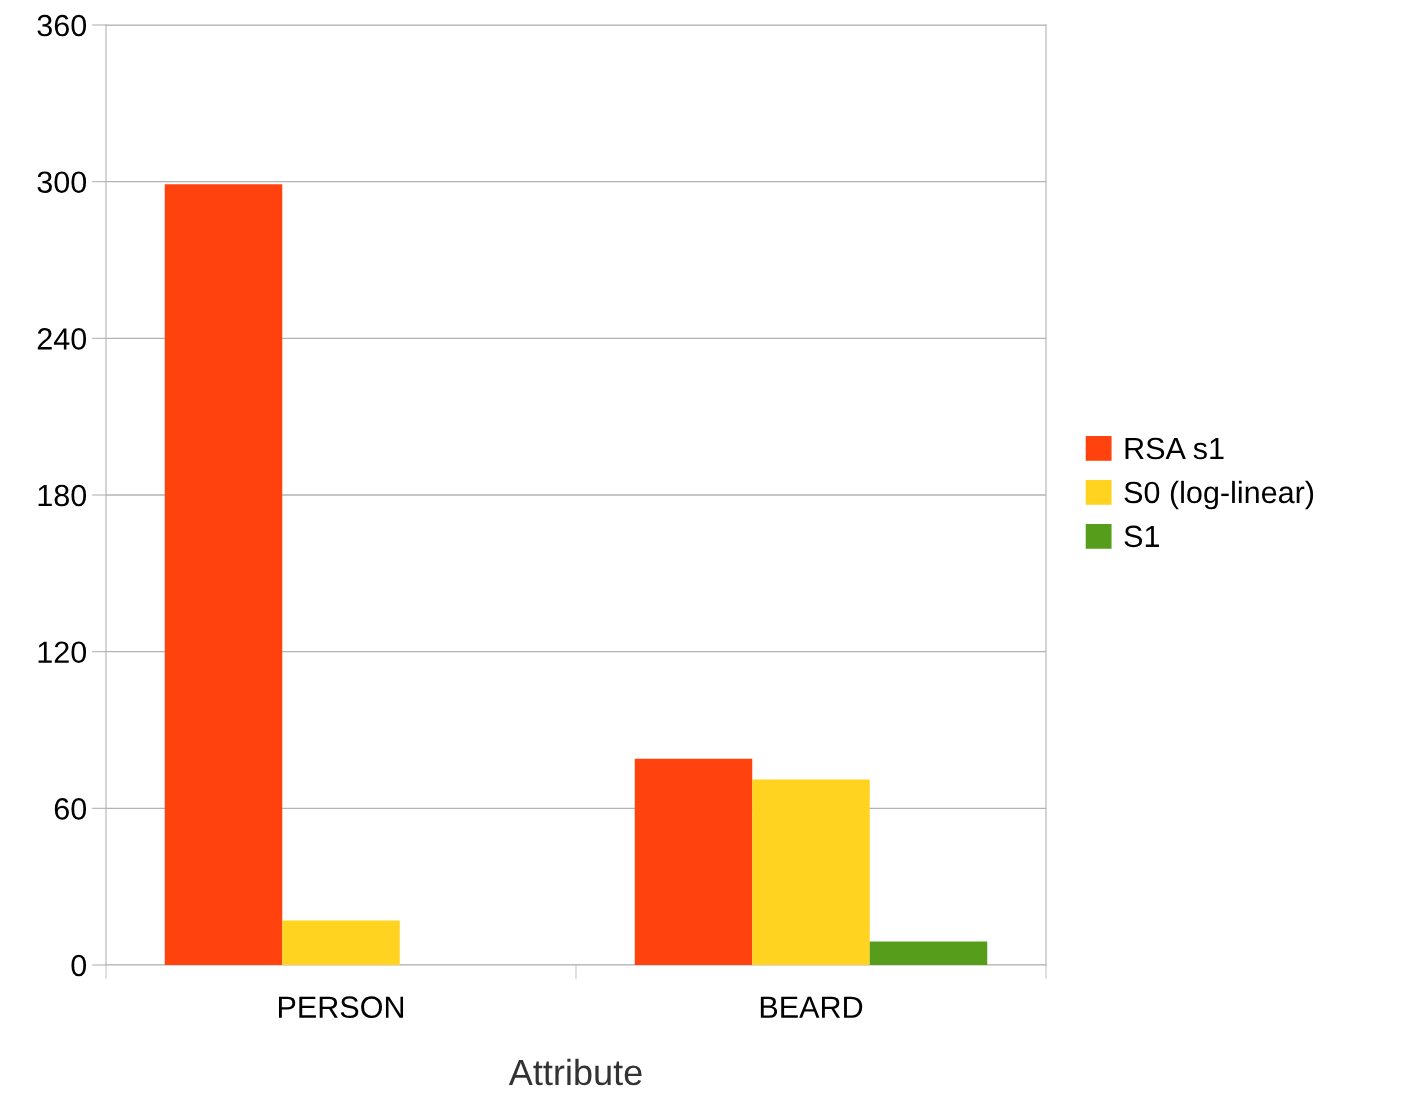 This screenshot has height=1116, width=1416. Describe the element at coordinates (62, 339) in the screenshot. I see `y-tick-label: 240` at that location.